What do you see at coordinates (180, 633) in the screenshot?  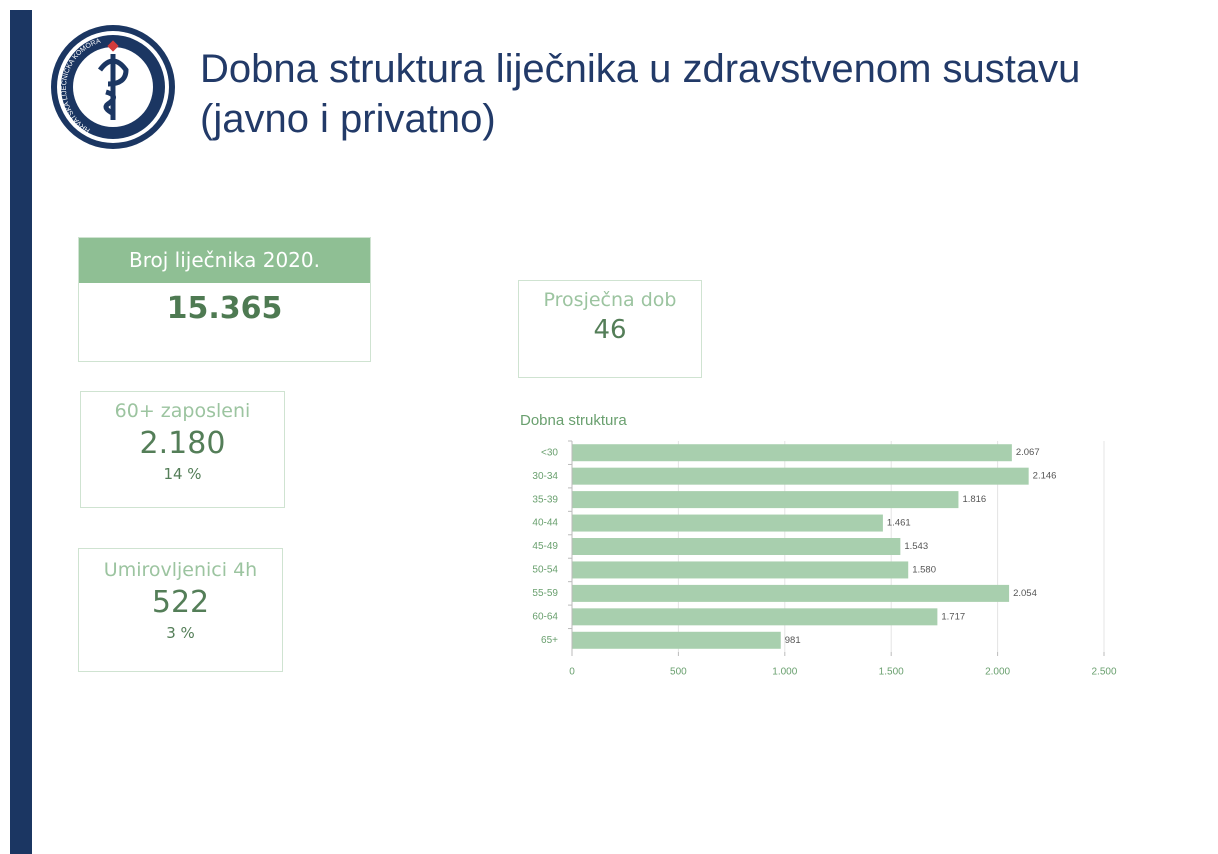 I see `kpi-percent: 3 %` at bounding box center [180, 633].